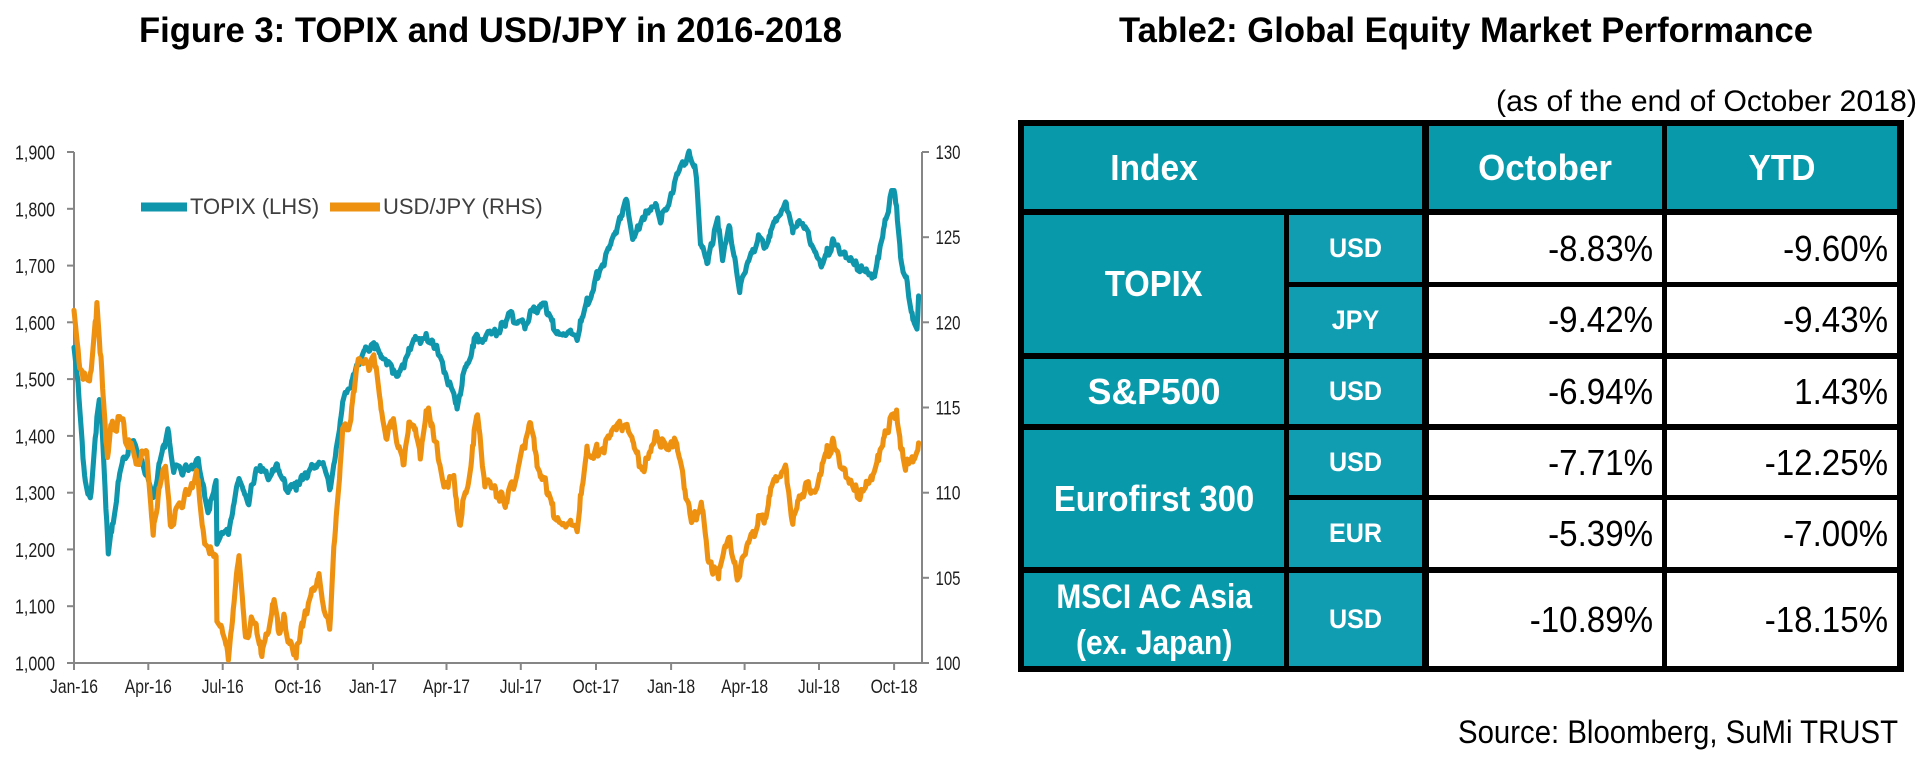 The height and width of the screenshot is (762, 1920). What do you see at coordinates (373, 687) in the screenshot?
I see `svg-text: Jan-17` at bounding box center [373, 687].